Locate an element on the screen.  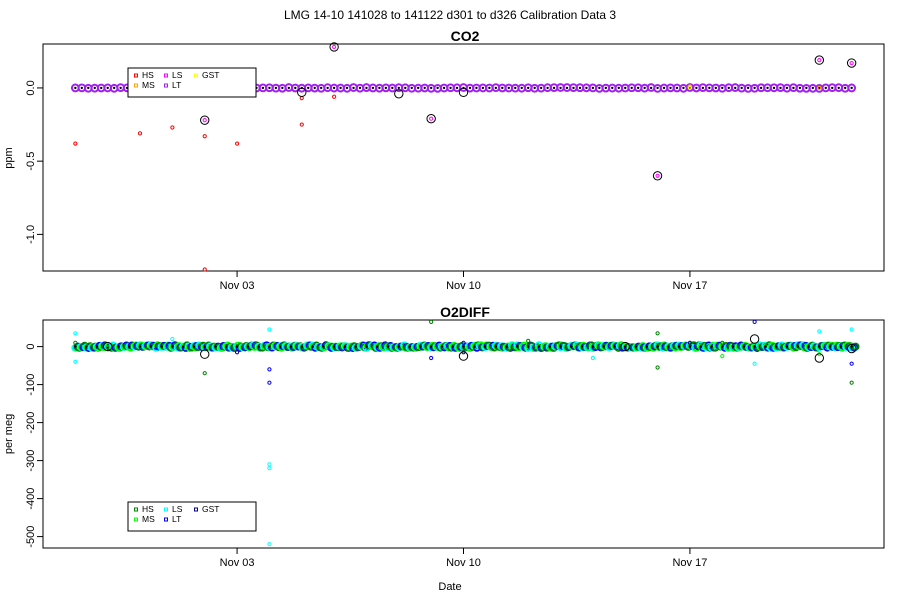
y-tick-label: -400 is located at coordinates (31, 499).